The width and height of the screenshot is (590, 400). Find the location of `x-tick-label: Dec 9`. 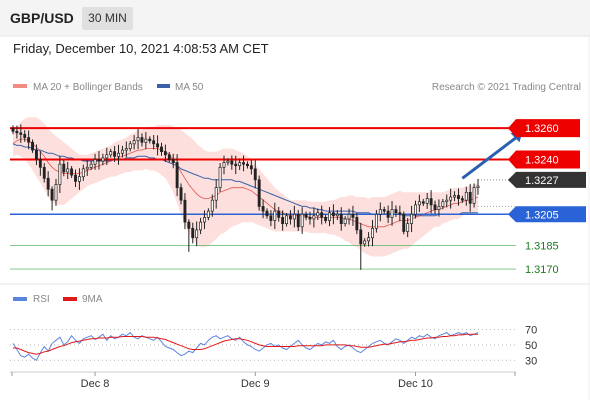

x-tick-label: Dec 9 is located at coordinates (255, 384).